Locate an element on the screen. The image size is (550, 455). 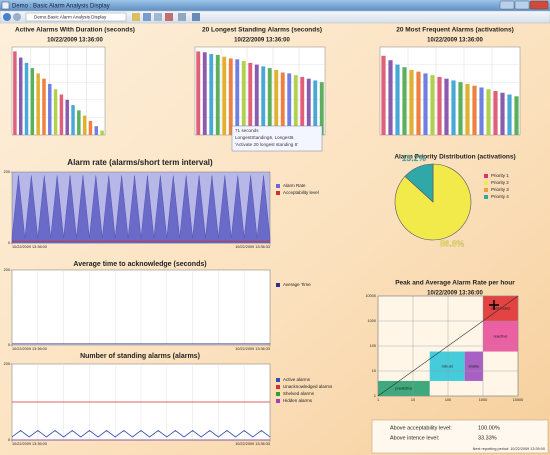
back-button is located at coordinates (7, 17).